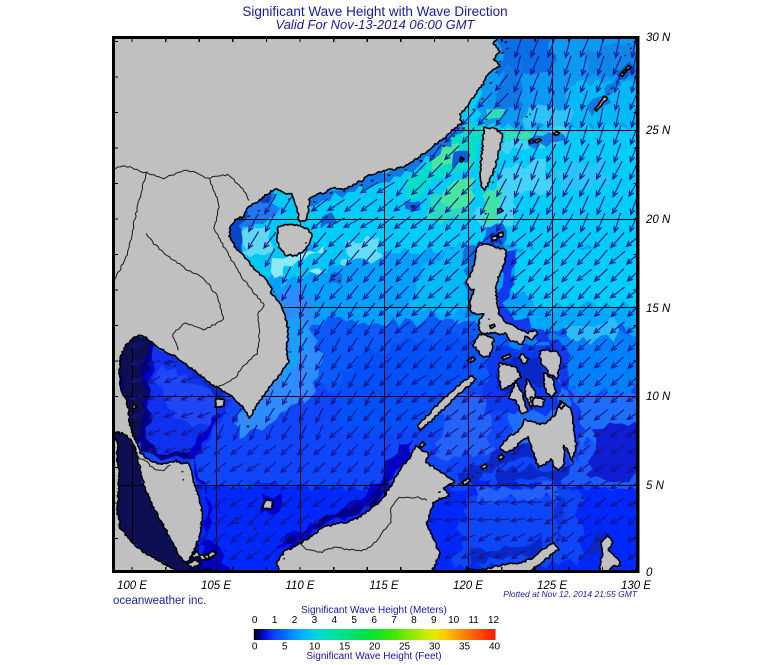 This screenshot has width=775, height=665. Describe the element at coordinates (658, 397) in the screenshot. I see `svg-text: 10 N` at that location.